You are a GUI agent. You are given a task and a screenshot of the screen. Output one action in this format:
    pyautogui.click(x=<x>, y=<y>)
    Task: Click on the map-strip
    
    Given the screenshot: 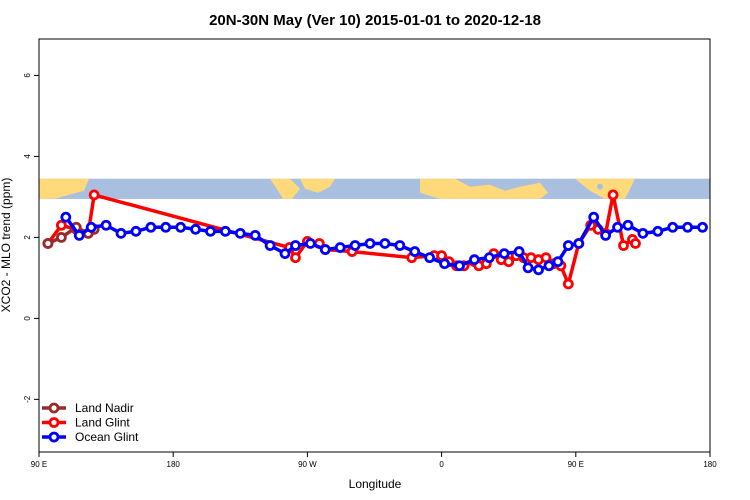 What is the action you would take?
    pyautogui.click(x=374, y=188)
    